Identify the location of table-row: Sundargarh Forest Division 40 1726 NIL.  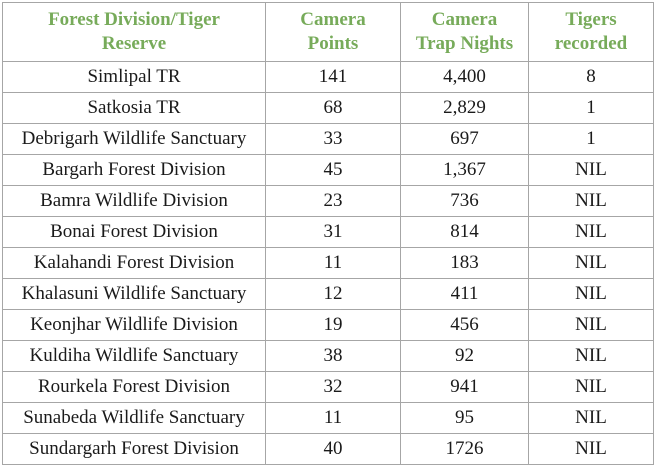
(328, 449).